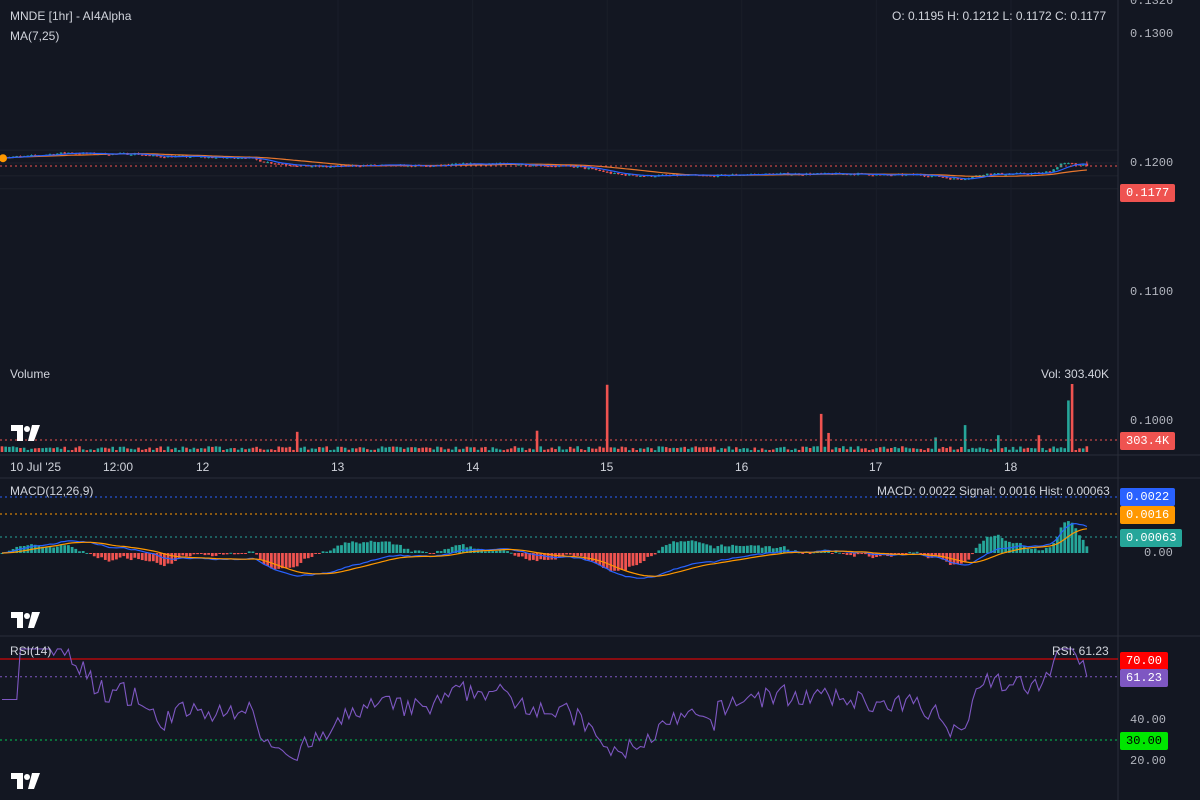 The width and height of the screenshot is (1200, 800). I want to click on rsi-axis-label: 20.00, so click(1148, 761).